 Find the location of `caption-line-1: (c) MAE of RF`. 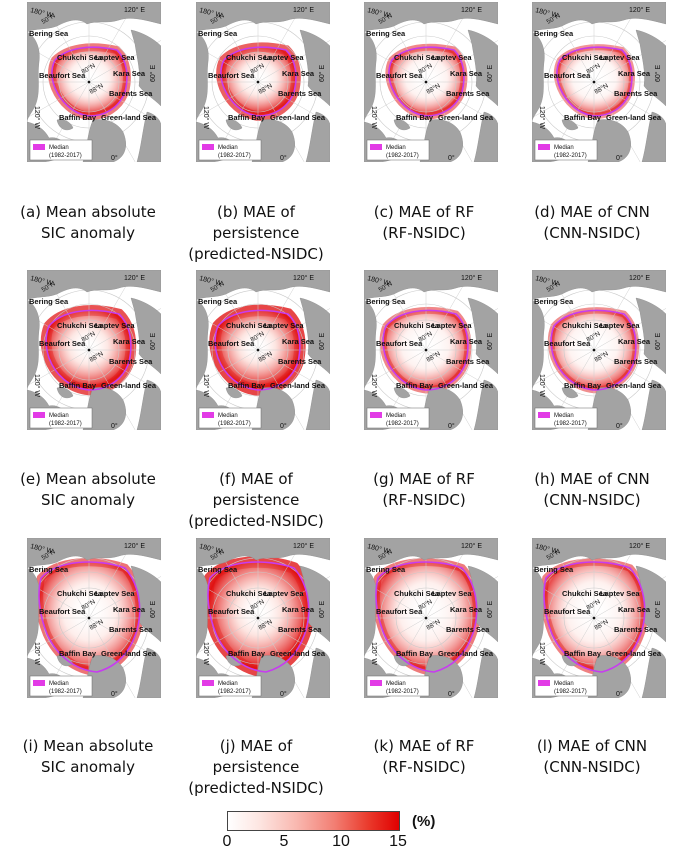

caption-line-1: (c) MAE of RF is located at coordinates (424, 212).